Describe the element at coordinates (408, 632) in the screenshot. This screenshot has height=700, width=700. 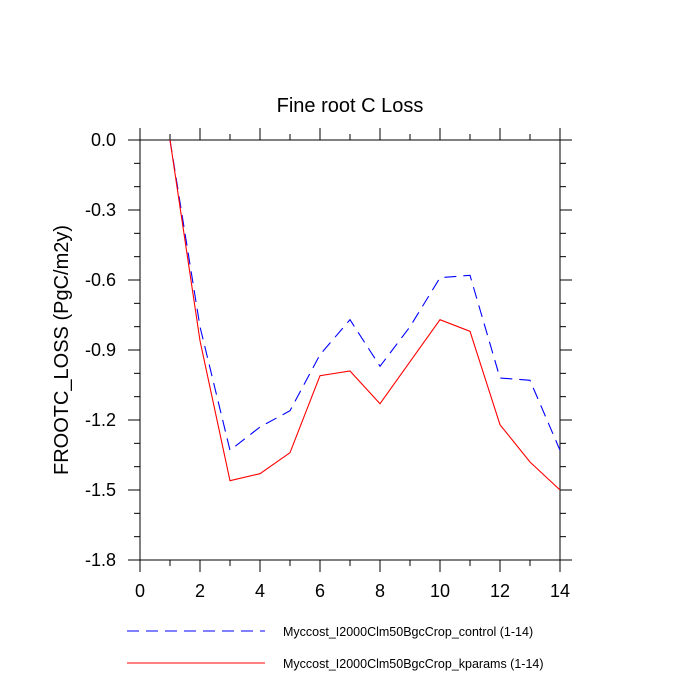
I see `legend-label-1: Myccost_I2000Clm50BgcCrop_control (1-14)` at that location.